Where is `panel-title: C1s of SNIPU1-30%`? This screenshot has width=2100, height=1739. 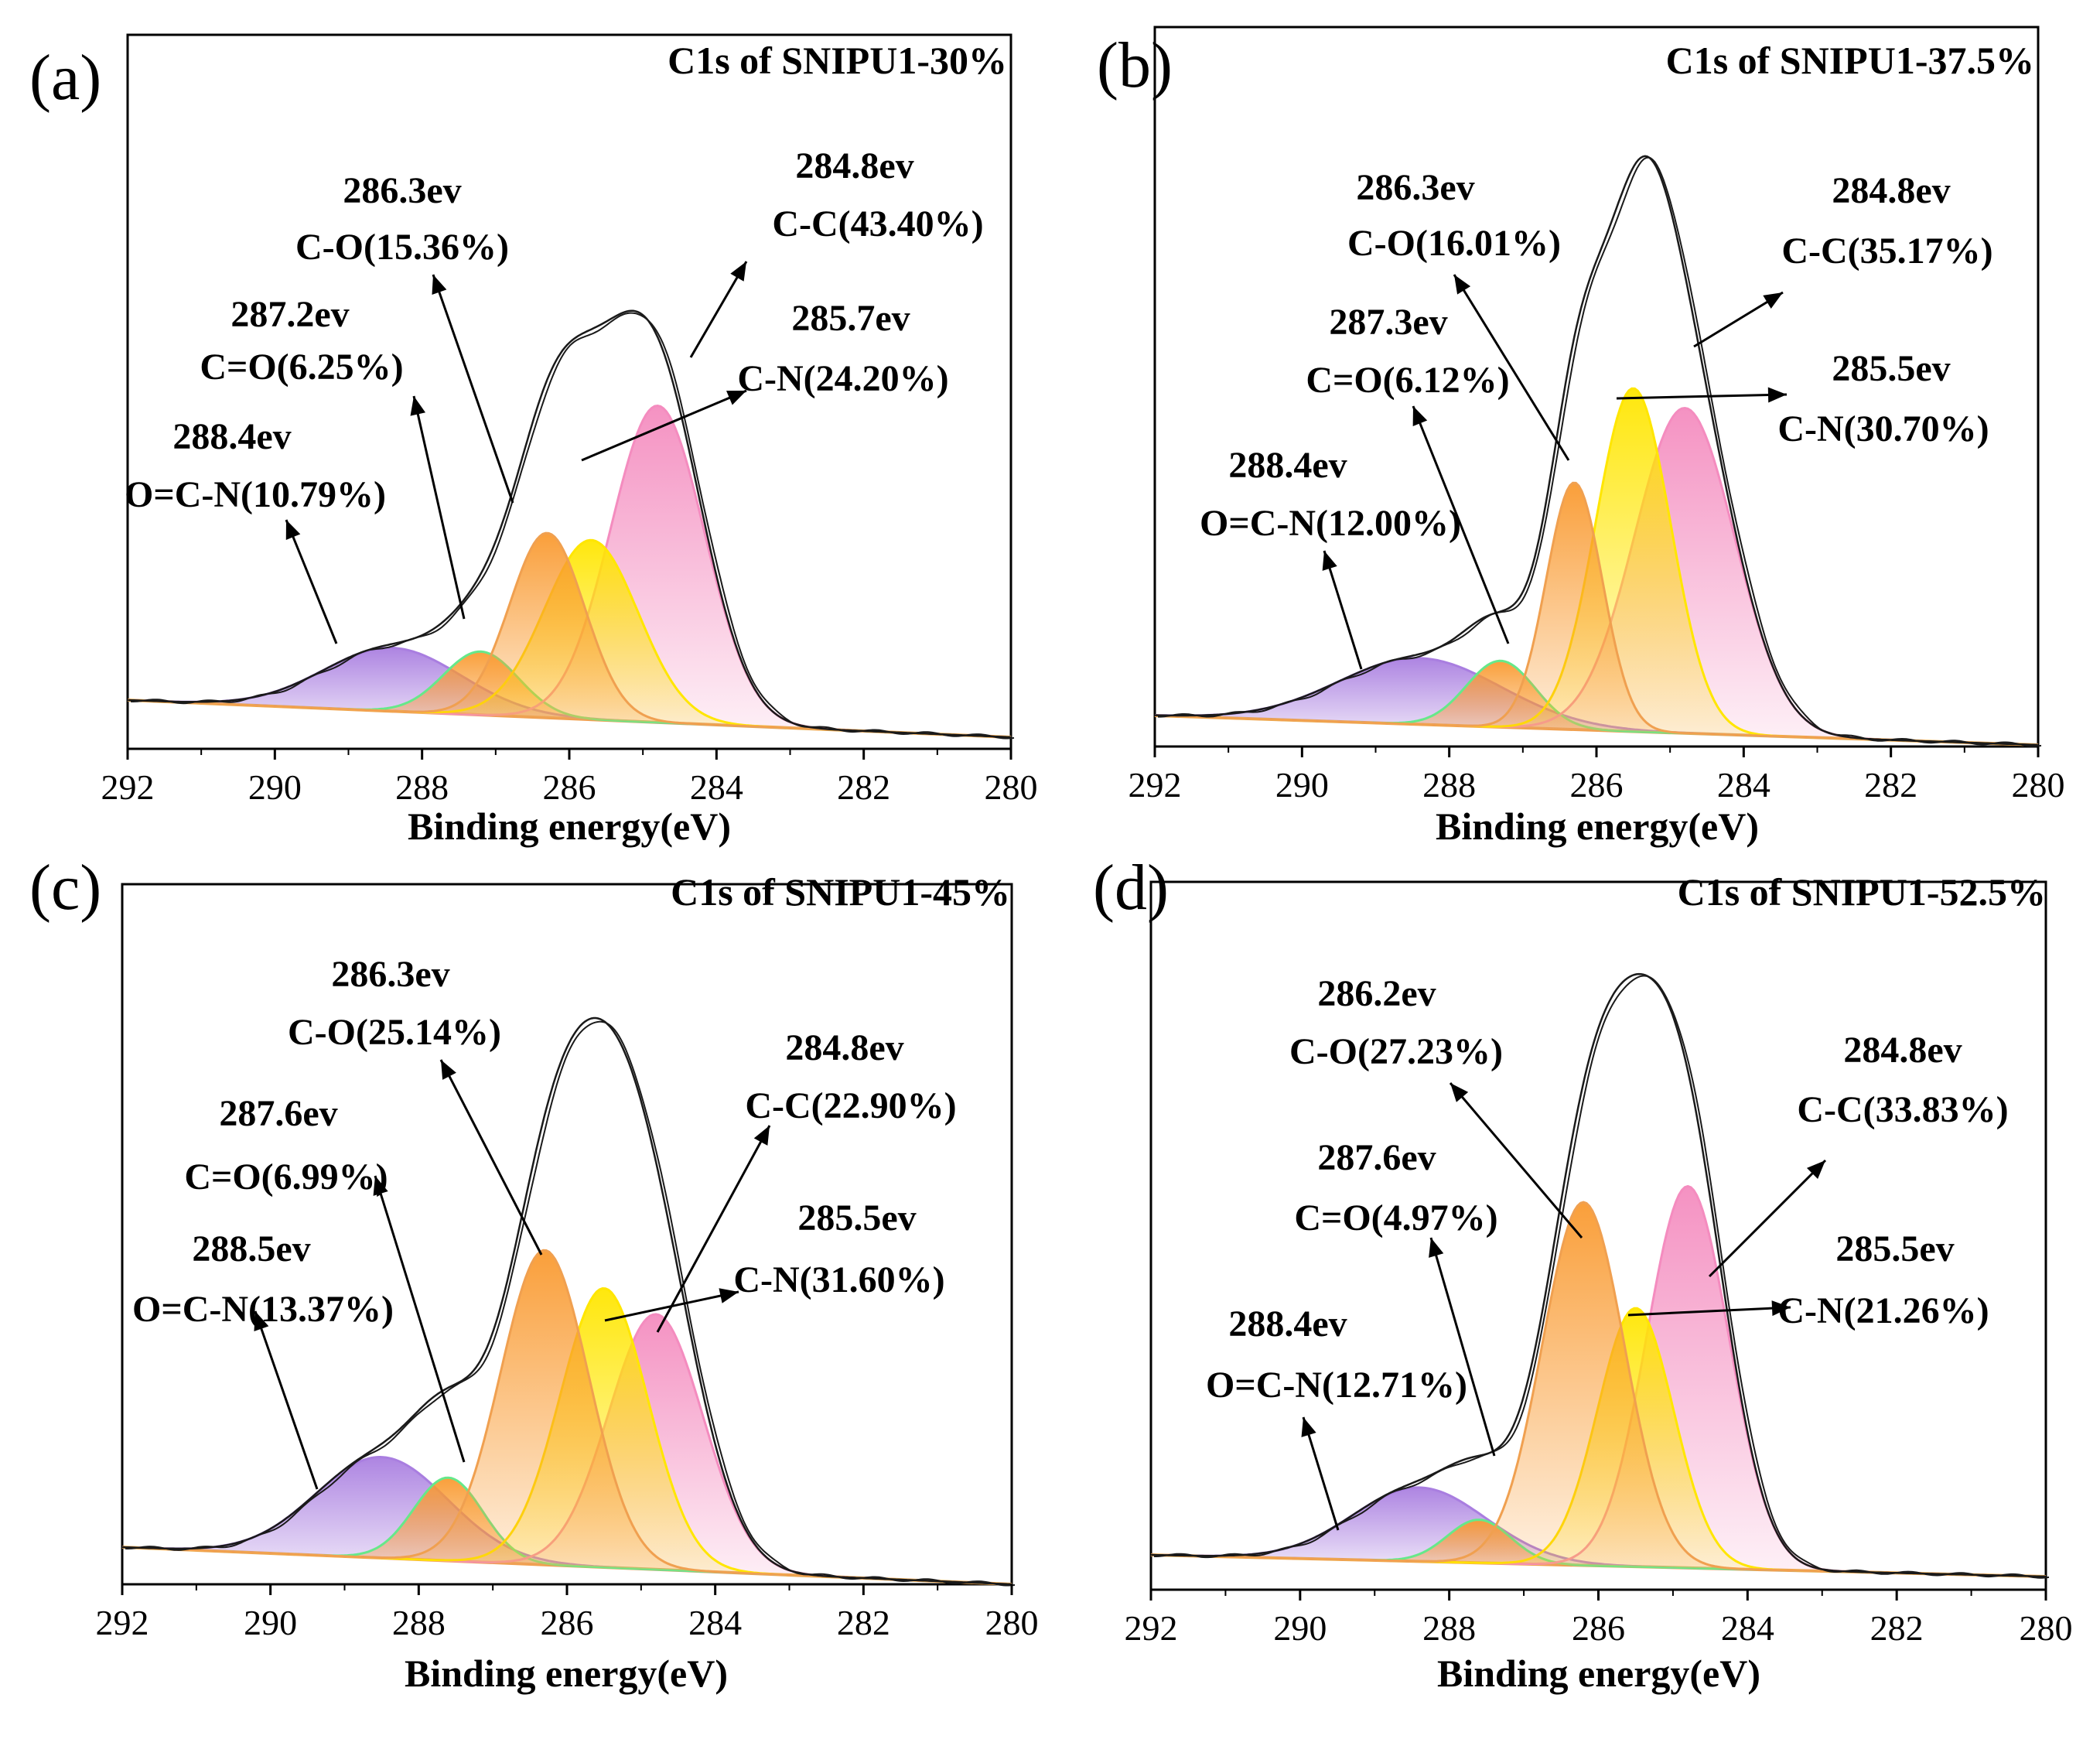 panel-title: C1s of SNIPU1-30% is located at coordinates (837, 61).